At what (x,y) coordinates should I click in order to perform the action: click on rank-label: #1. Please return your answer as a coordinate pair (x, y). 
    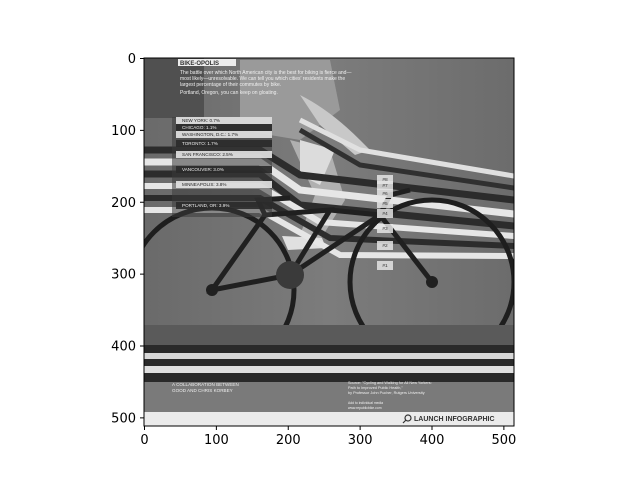
    Looking at the image, I should click on (385, 266).